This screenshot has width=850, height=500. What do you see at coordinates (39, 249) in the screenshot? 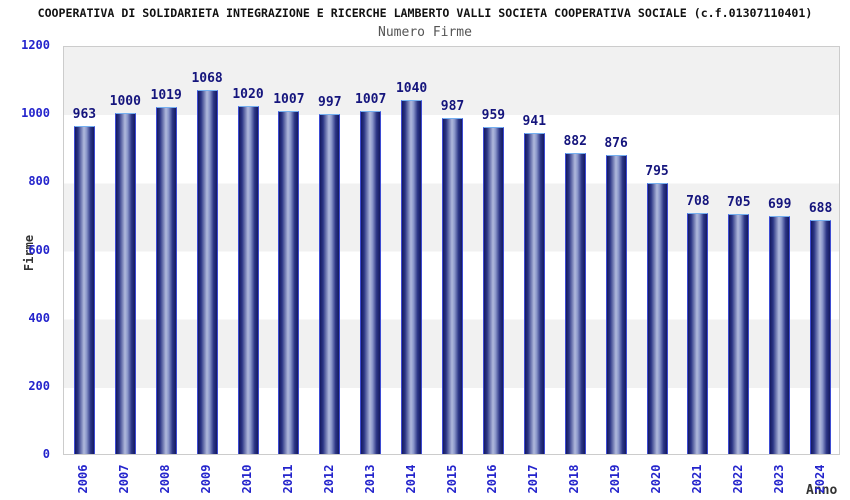
I see `y-tick-label: 600` at bounding box center [39, 249].